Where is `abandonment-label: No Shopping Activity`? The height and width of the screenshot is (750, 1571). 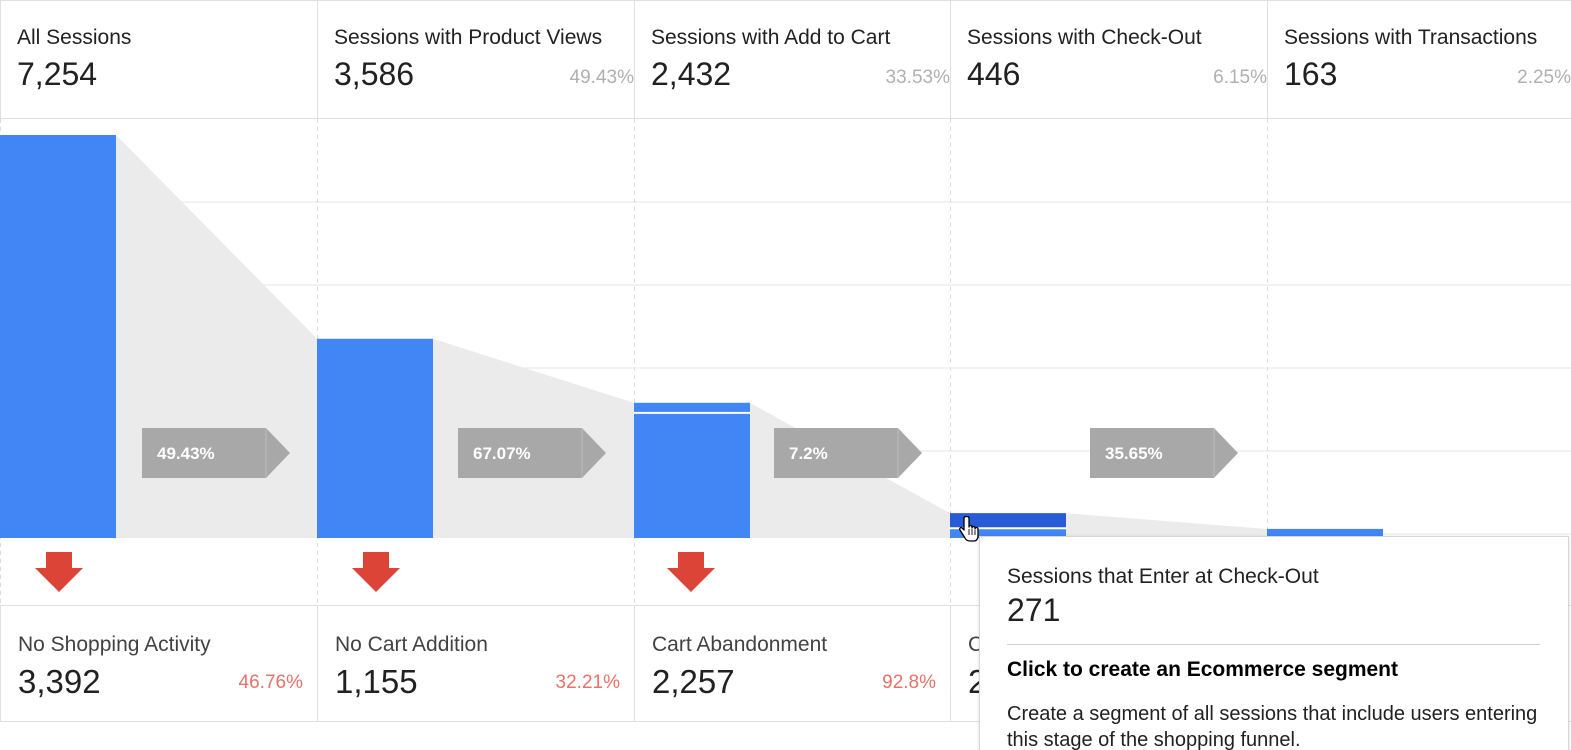
abandonment-label: No Shopping Activity is located at coordinates (114, 644).